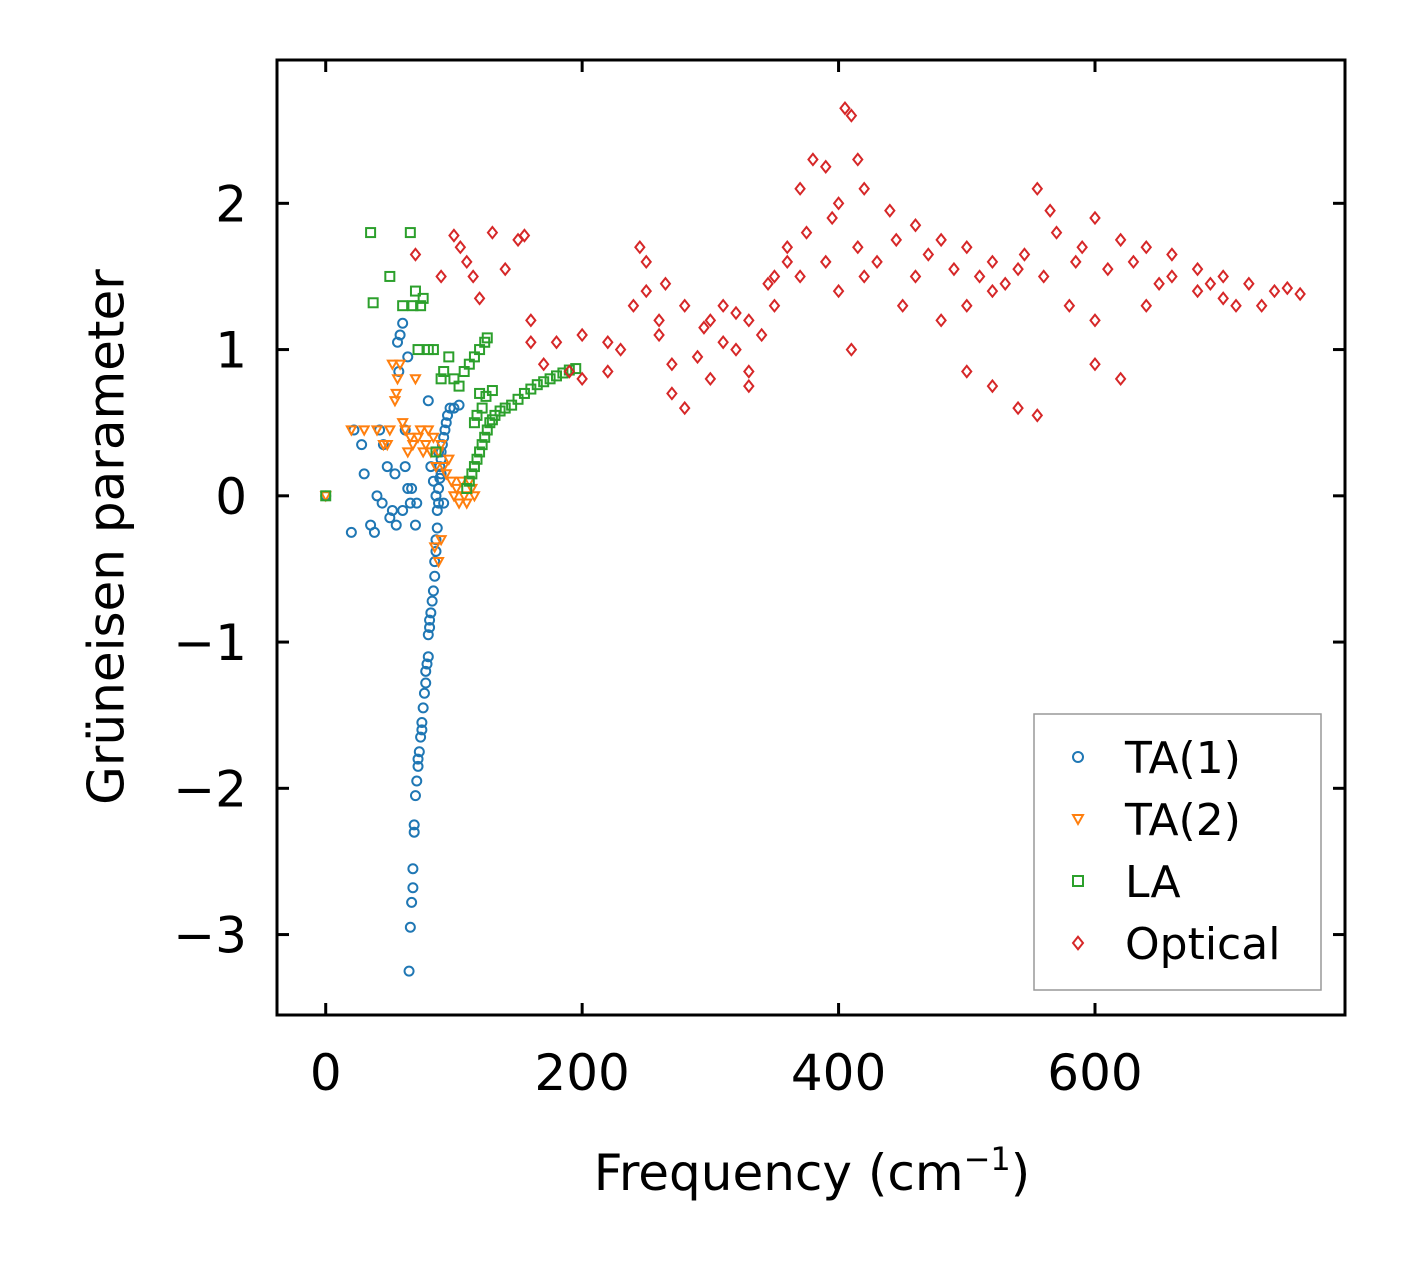  What do you see at coordinates (210, 789) in the screenshot?
I see `y-tick-label: −2` at bounding box center [210, 789].